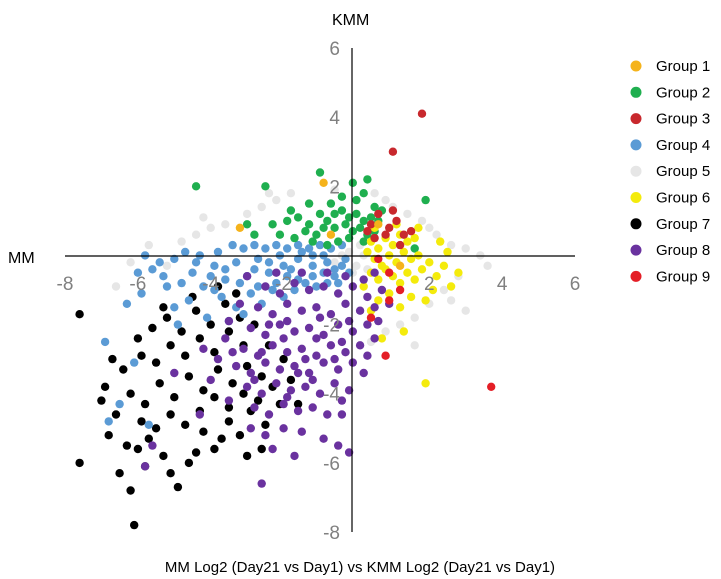 Image resolution: width=721 pixels, height=579 pixels. I want to click on y-tick-label: -2, so click(331, 326).